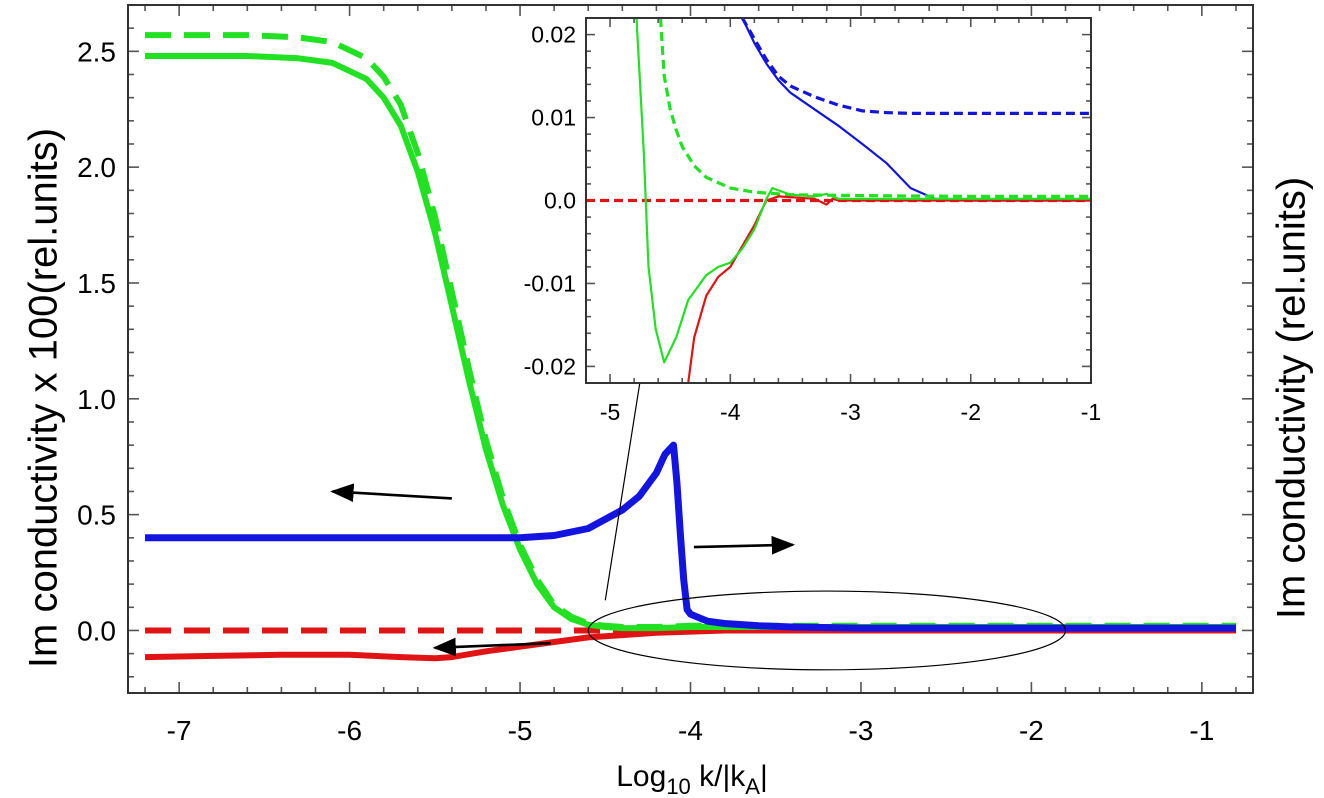 Image resolution: width=1324 pixels, height=798 pixels. I want to click on inset-y-tick-label: 0.01, so click(553, 118).